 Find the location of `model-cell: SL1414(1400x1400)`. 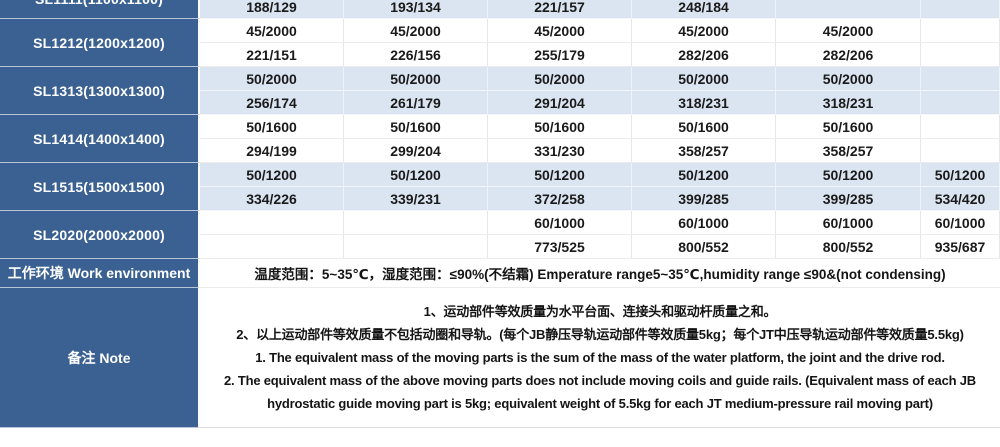

model-cell: SL1414(1400x1400) is located at coordinates (100, 139).